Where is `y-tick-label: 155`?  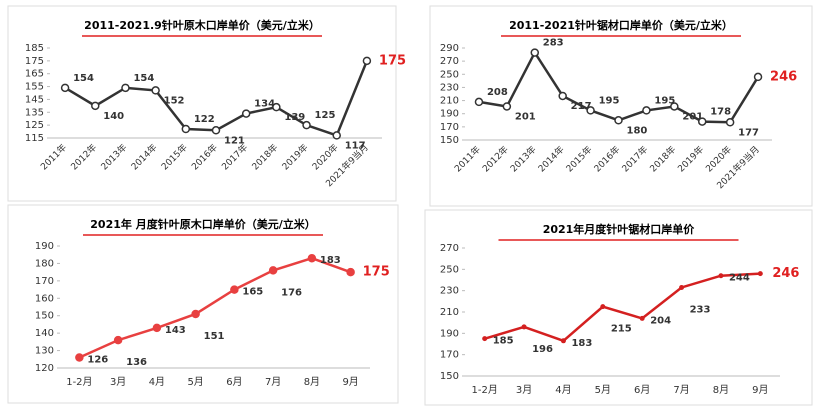 y-tick-label: 155 is located at coordinates (34, 87).